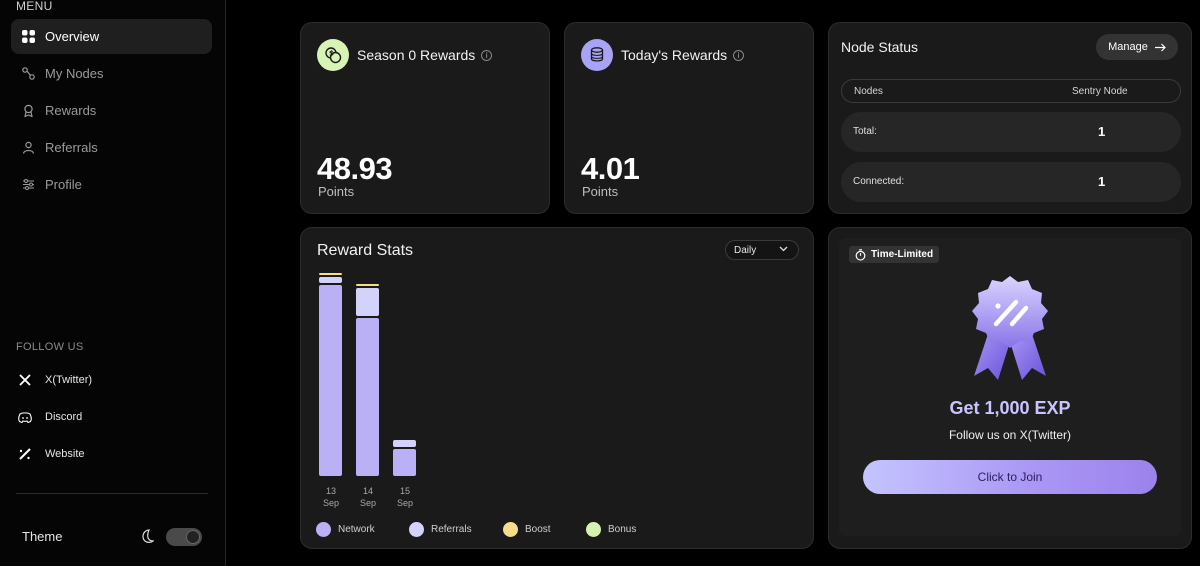  What do you see at coordinates (71, 110) in the screenshot?
I see `sidebar-item-label: Rewards` at bounding box center [71, 110].